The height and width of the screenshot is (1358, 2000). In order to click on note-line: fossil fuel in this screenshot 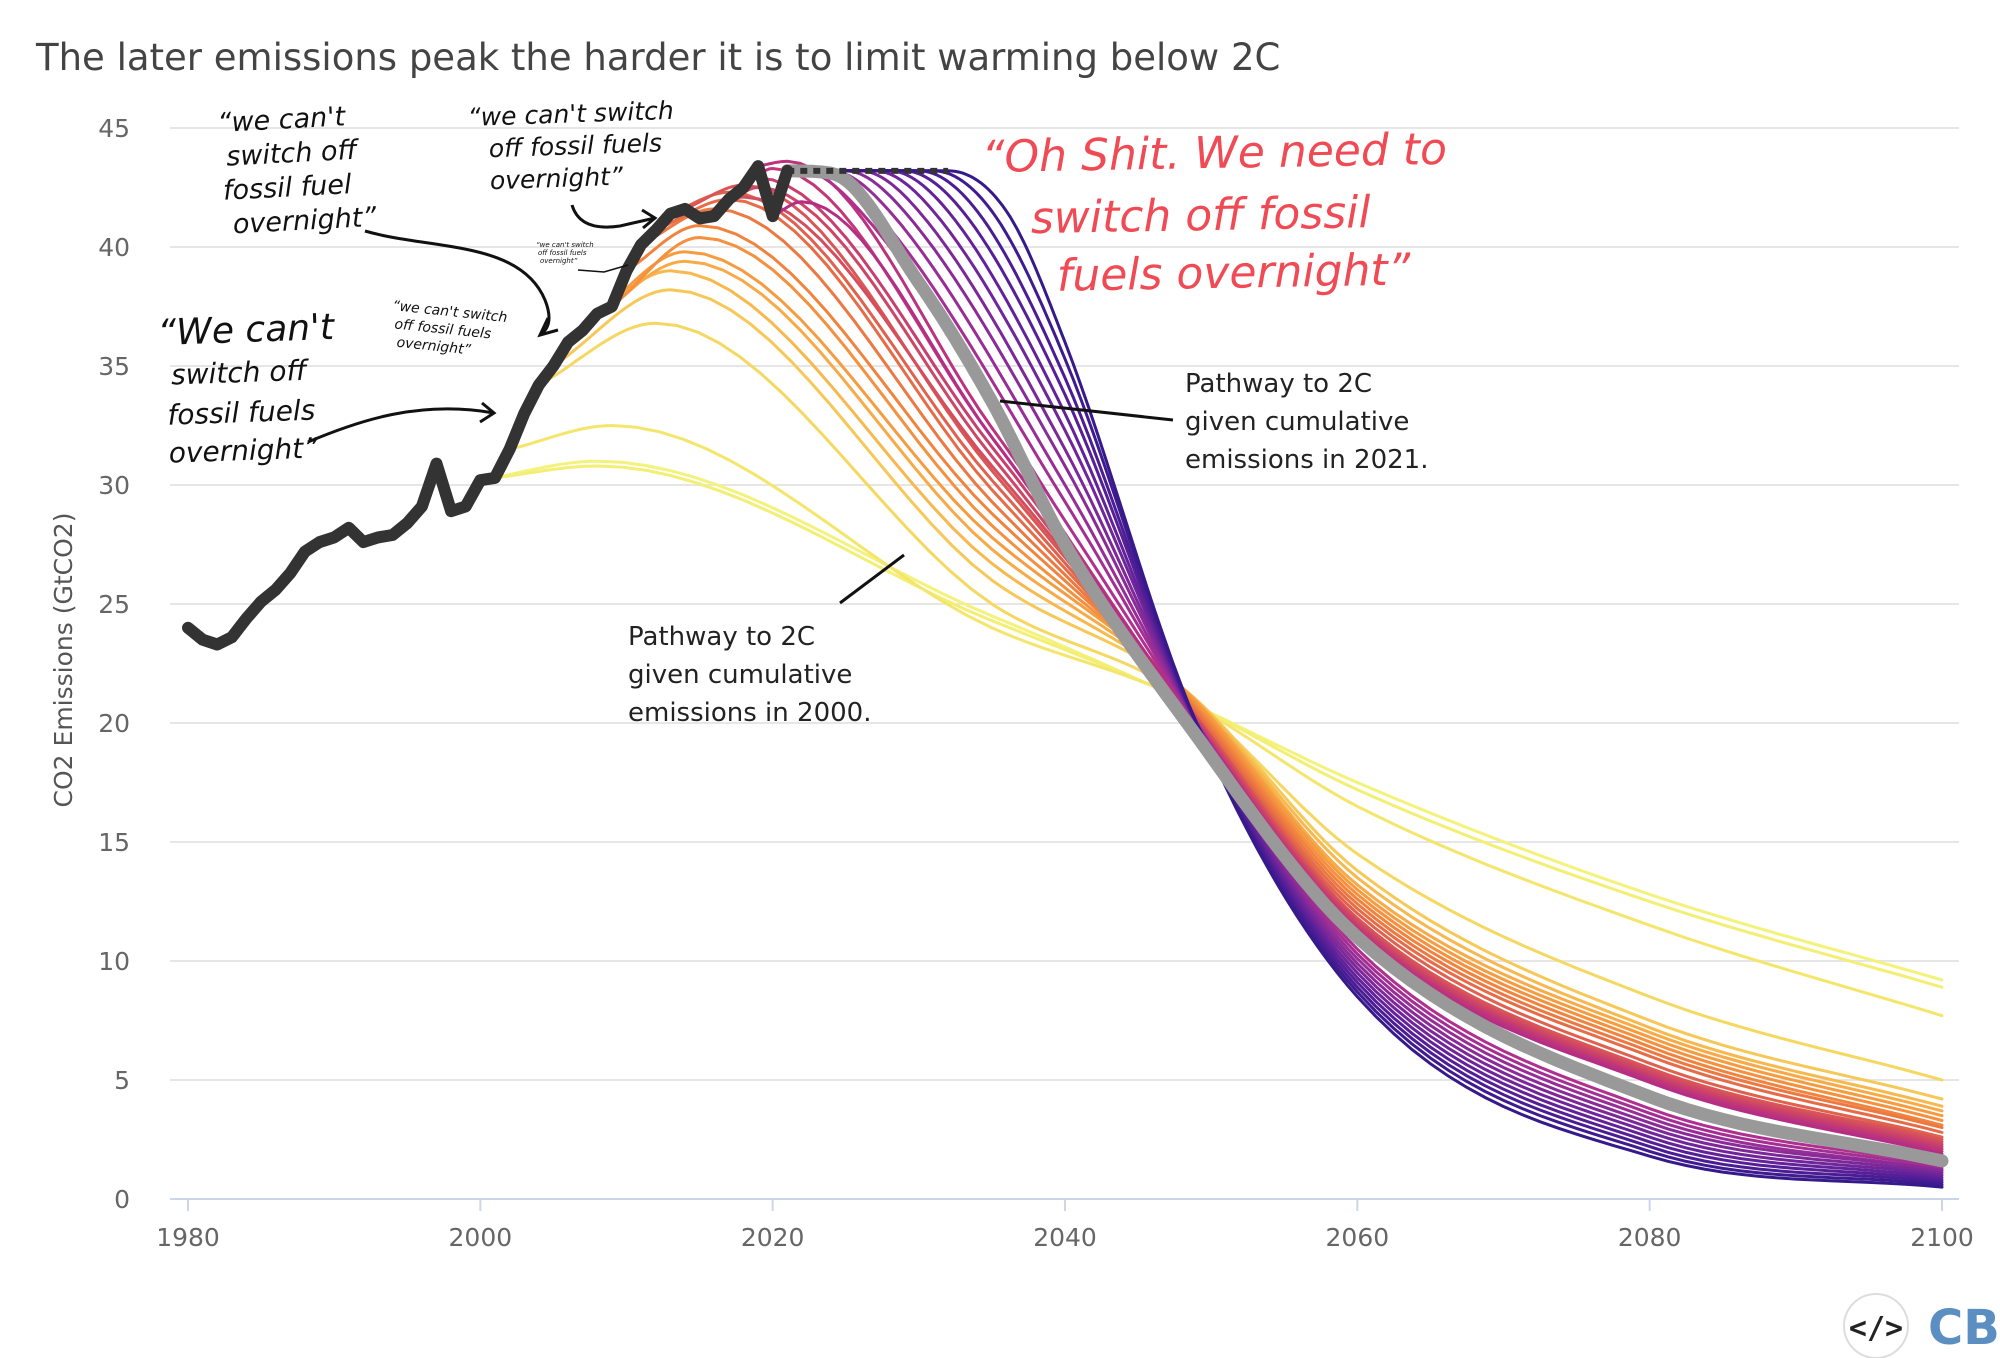, I will do `click(287, 188)`.